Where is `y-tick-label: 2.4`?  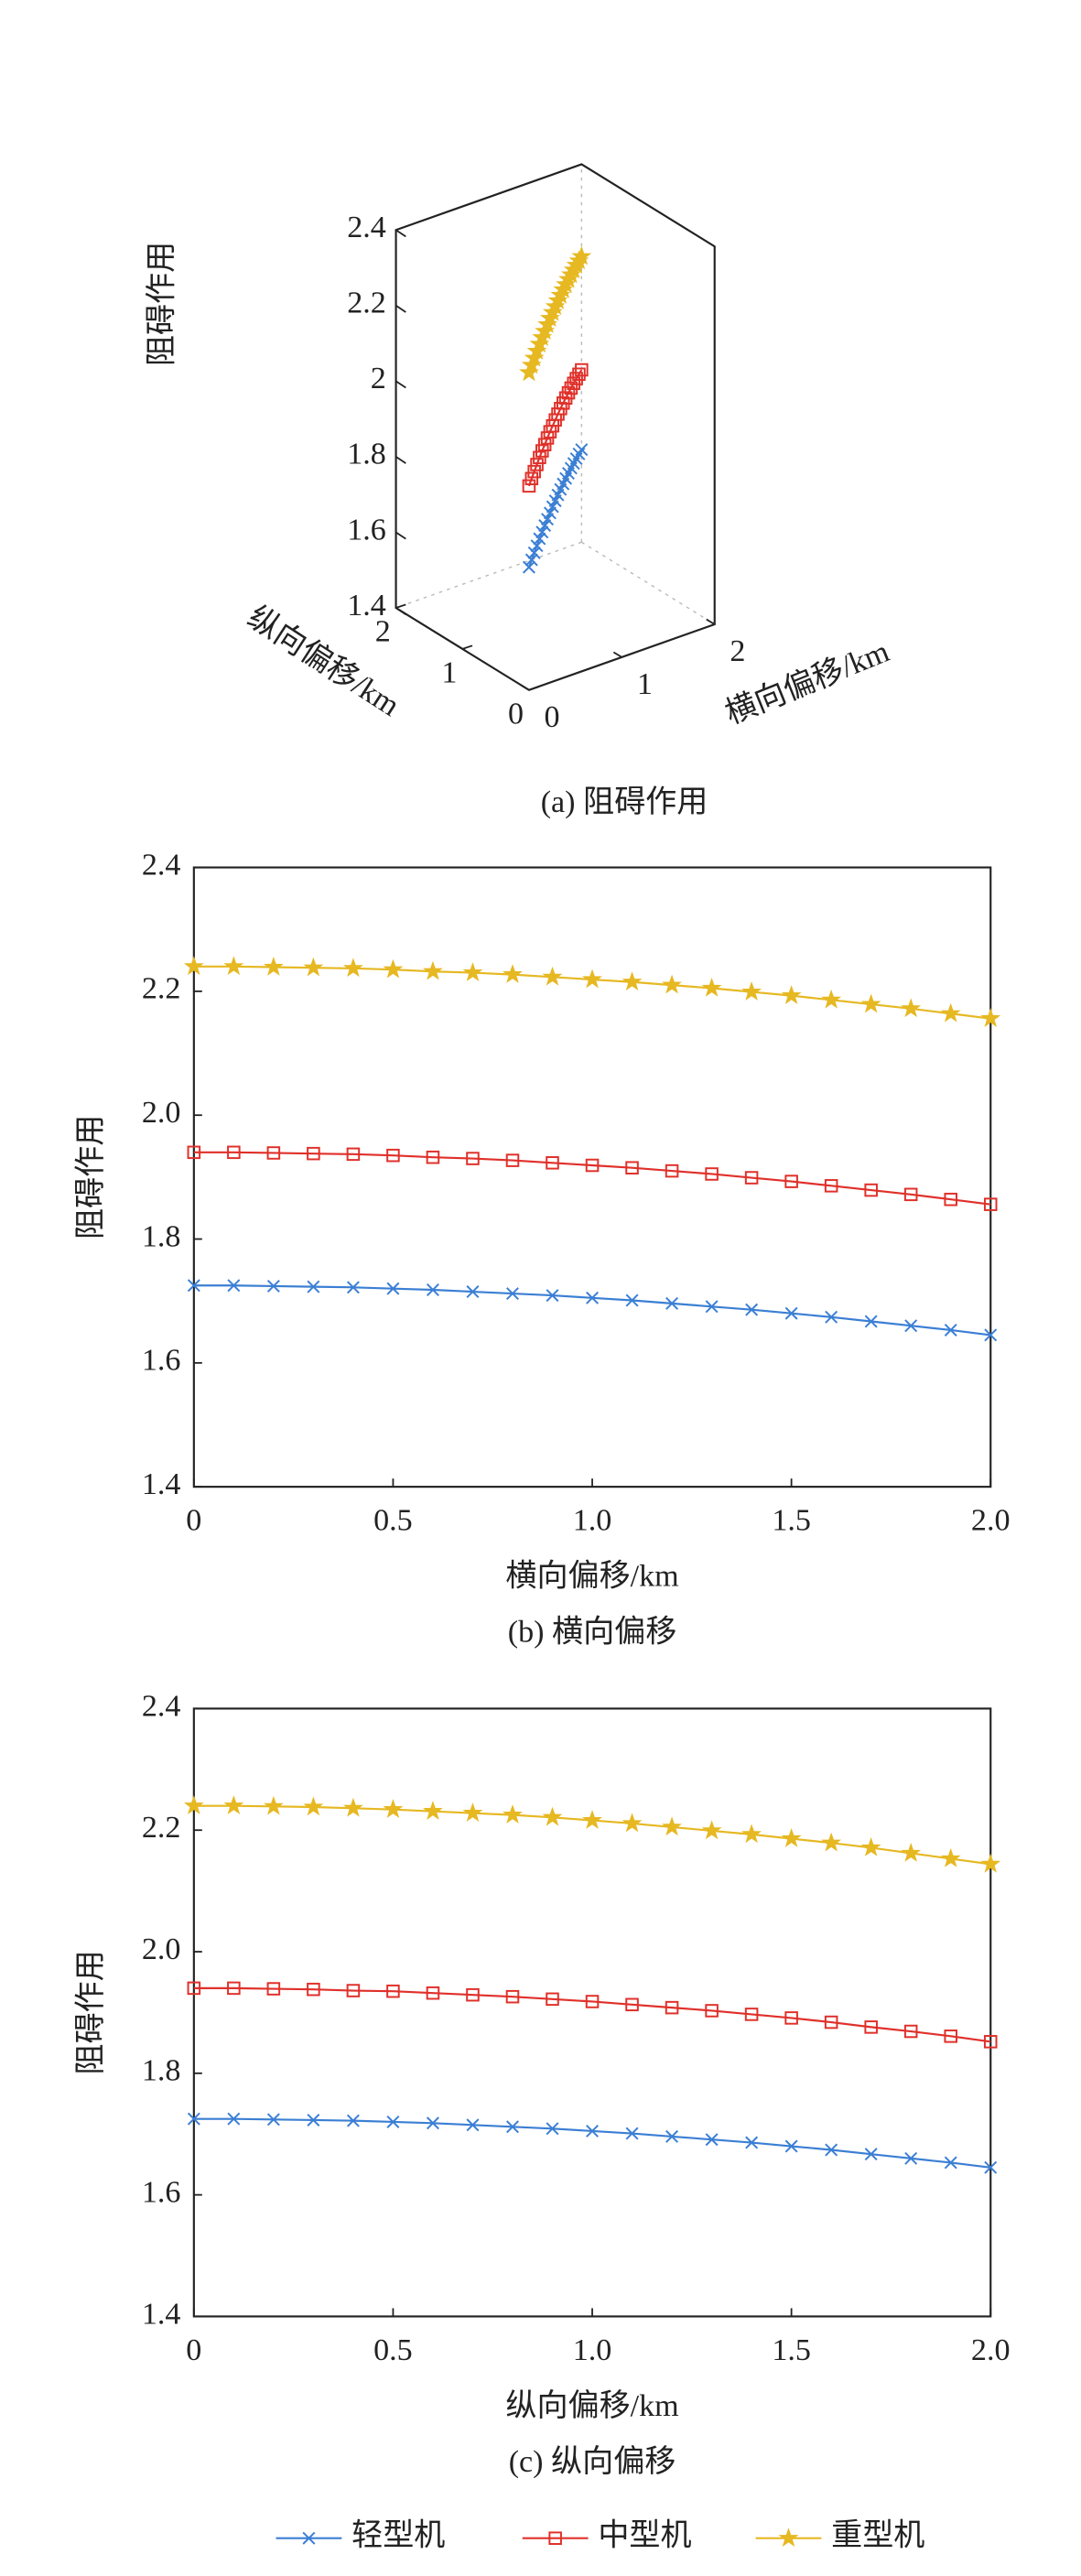 y-tick-label: 2.4 is located at coordinates (161, 865).